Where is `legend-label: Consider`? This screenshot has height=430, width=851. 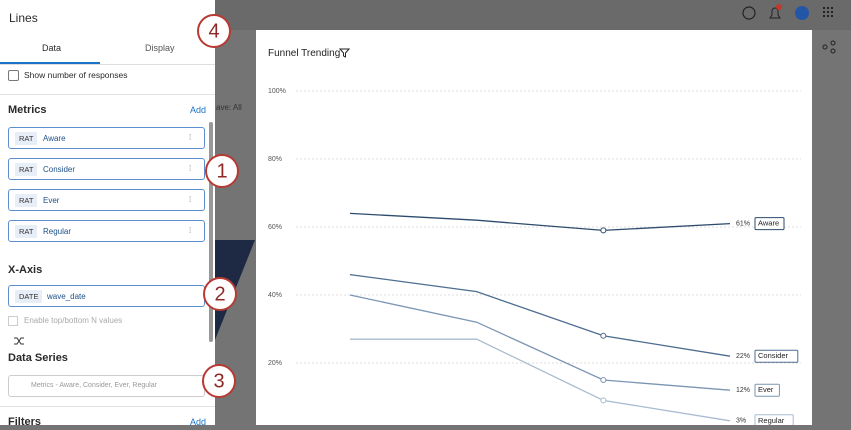
legend-label: Consider is located at coordinates (773, 355).